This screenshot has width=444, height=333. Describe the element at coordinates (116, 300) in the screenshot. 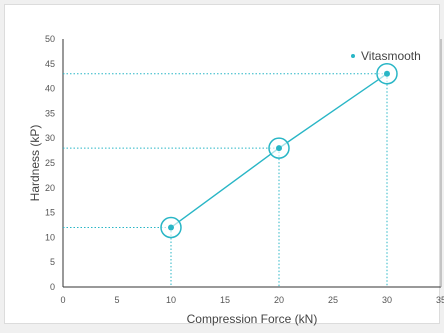

I see `x-tick-label: 5` at that location.